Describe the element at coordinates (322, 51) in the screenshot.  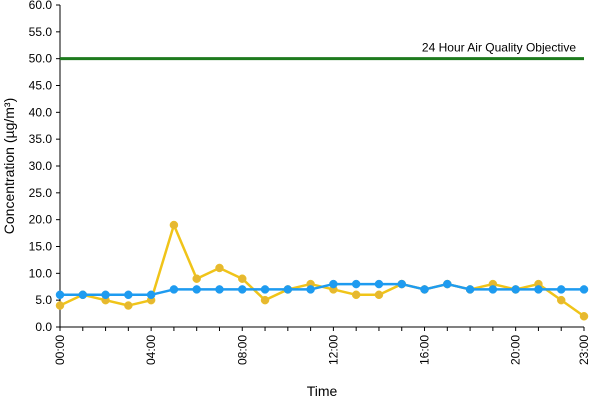
I see `objective-group: 24 Hour Air Quality Objective` at that location.